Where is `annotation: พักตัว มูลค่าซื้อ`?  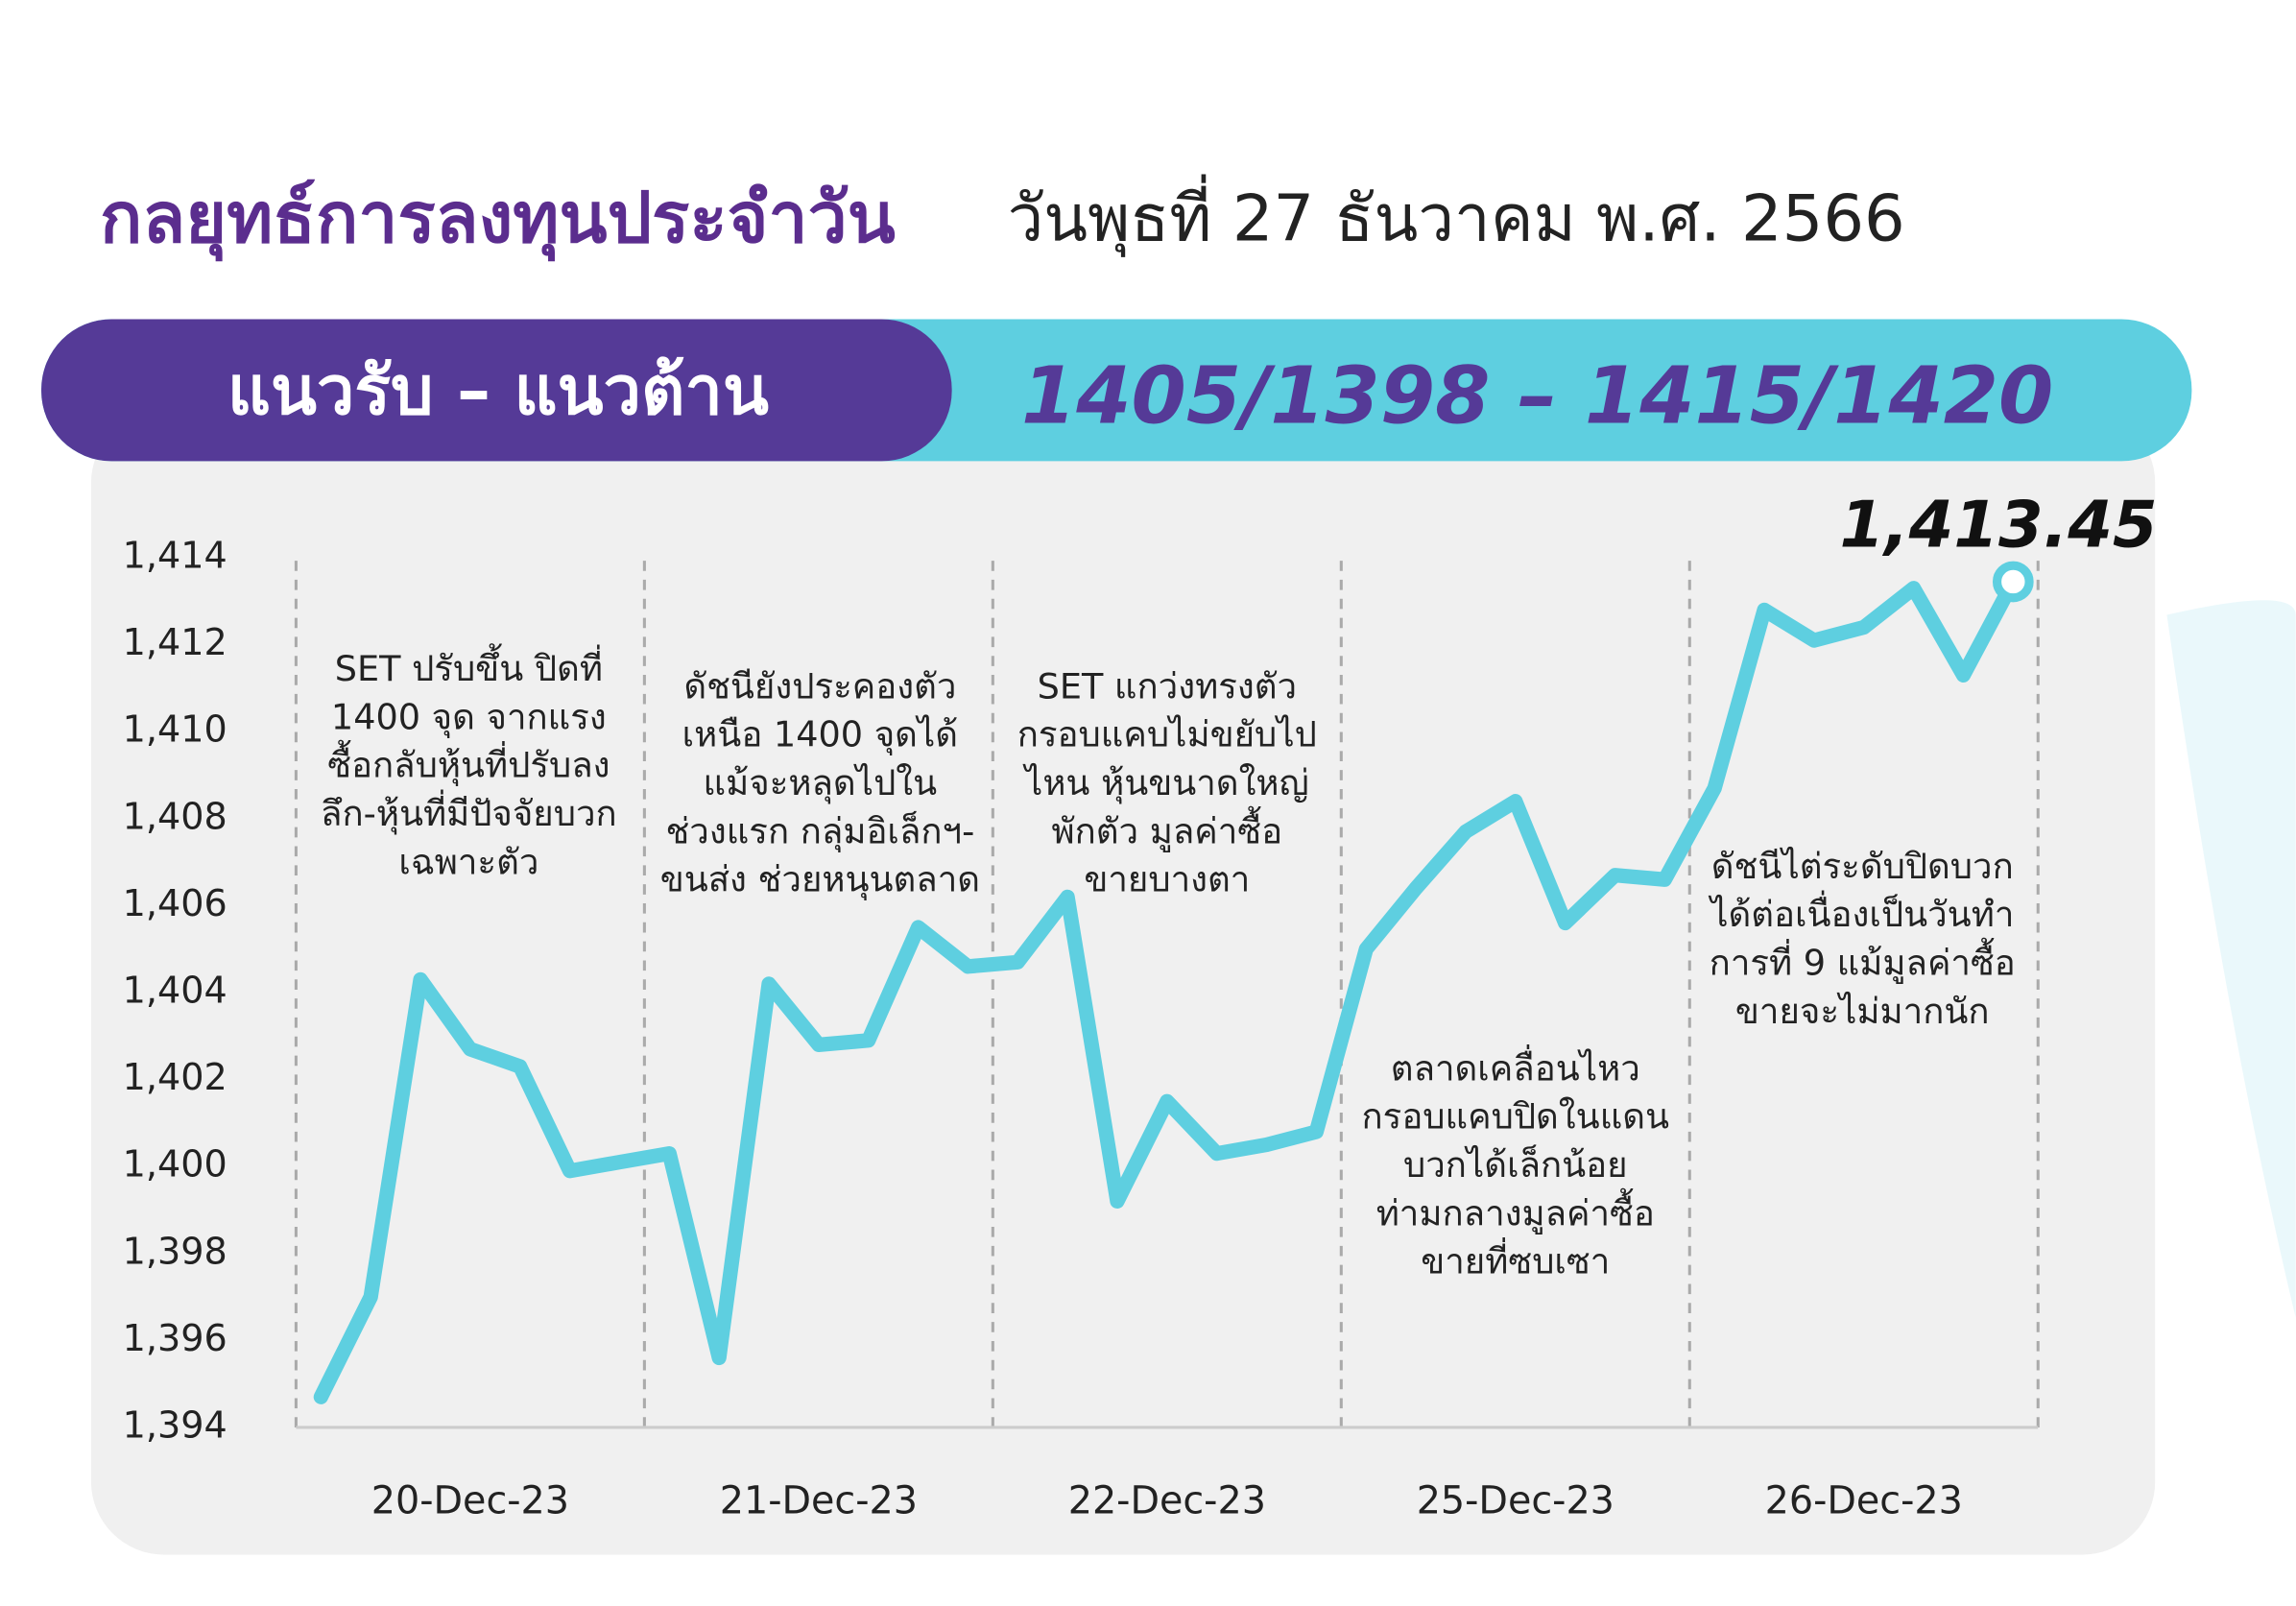
annotation: พักตัว มูลค่าซื้อ is located at coordinates (1168, 828).